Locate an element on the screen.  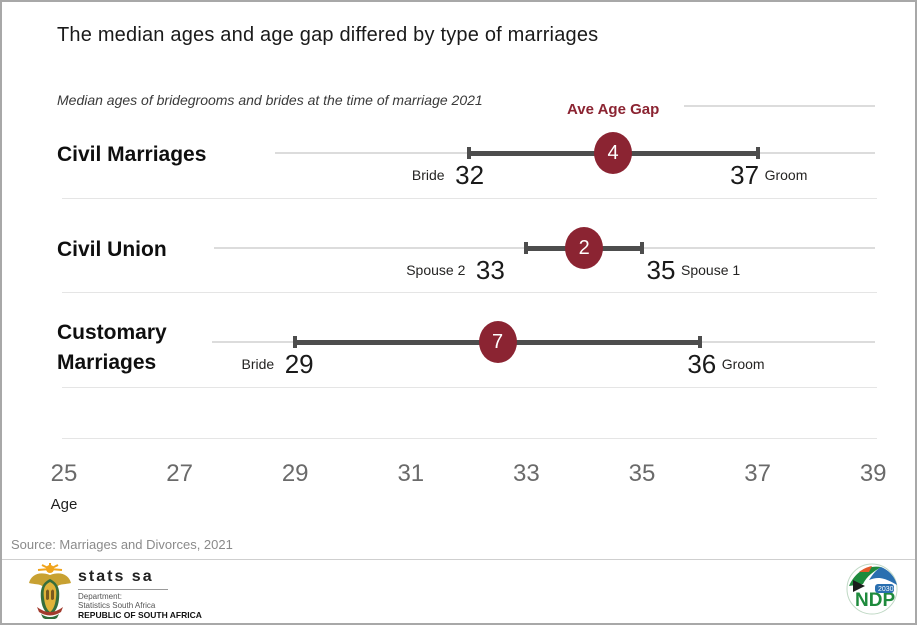
footer-divider is located at coordinates (458, 559).